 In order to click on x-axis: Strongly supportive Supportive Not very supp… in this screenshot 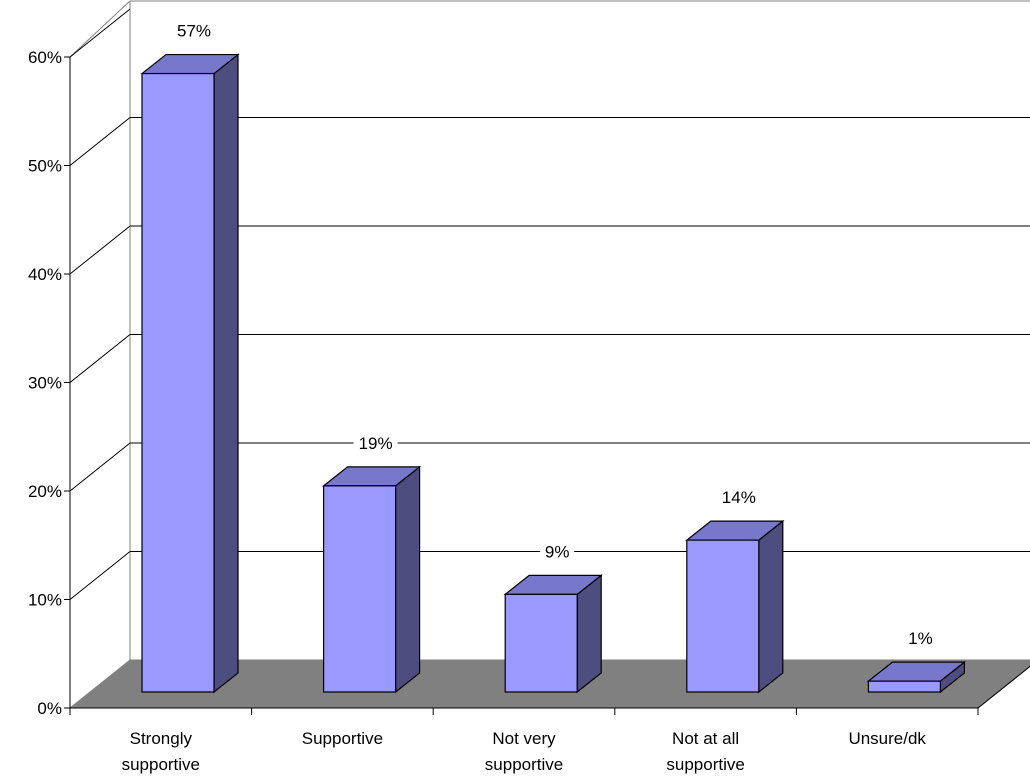, I will do `click(549, 719)`.